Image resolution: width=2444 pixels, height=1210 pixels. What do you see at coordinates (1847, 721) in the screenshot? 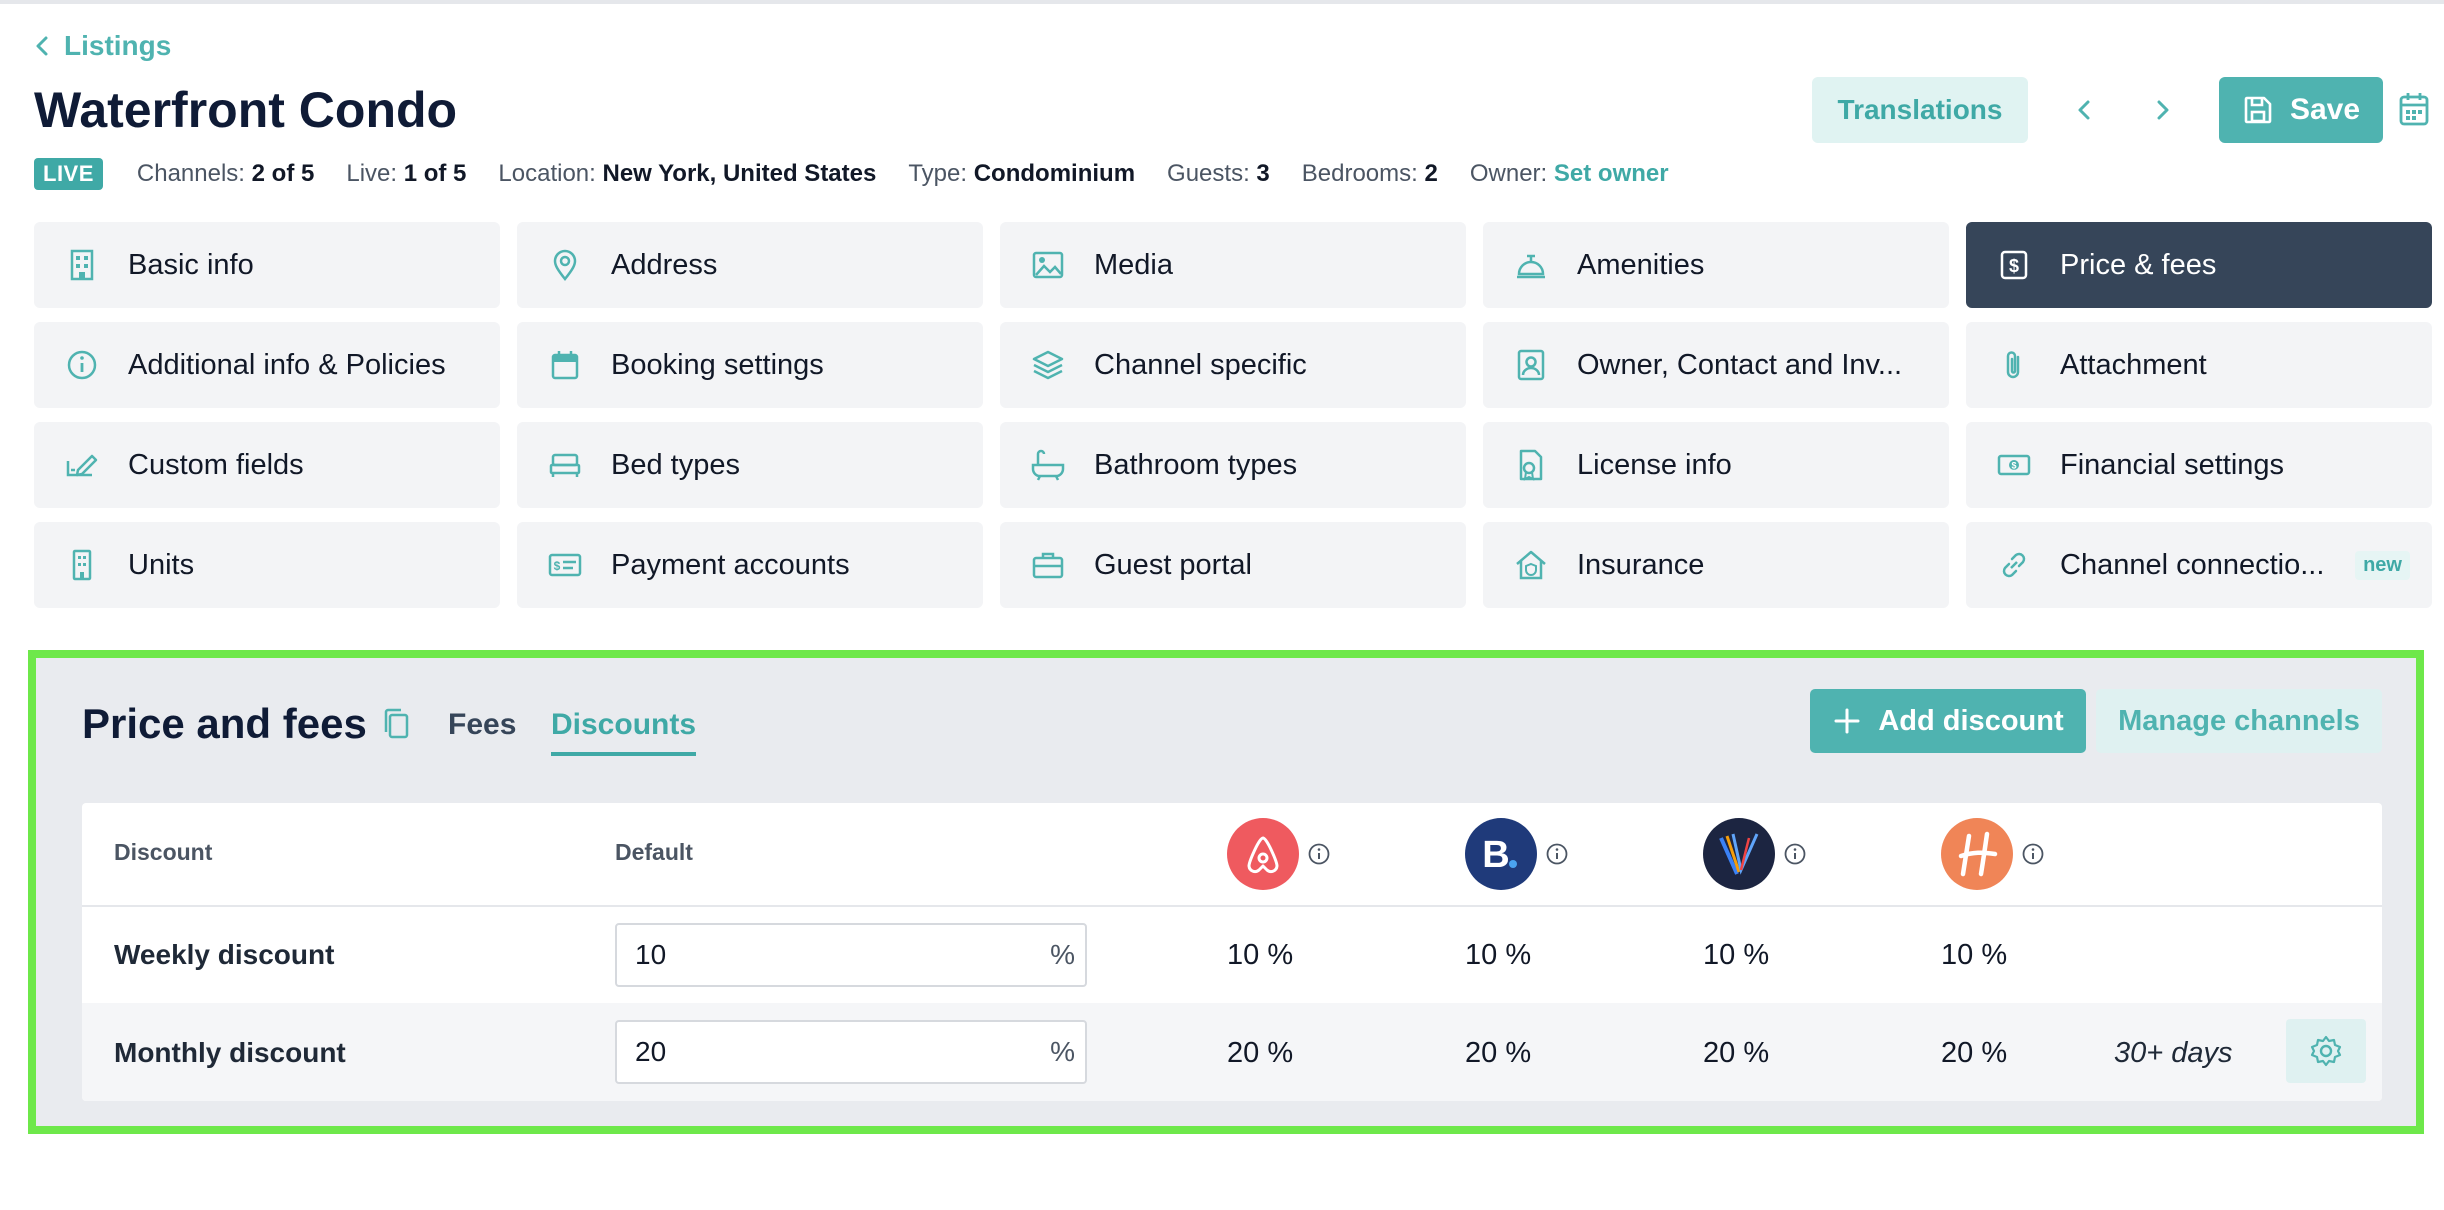
I see `plus-icon` at bounding box center [1847, 721].